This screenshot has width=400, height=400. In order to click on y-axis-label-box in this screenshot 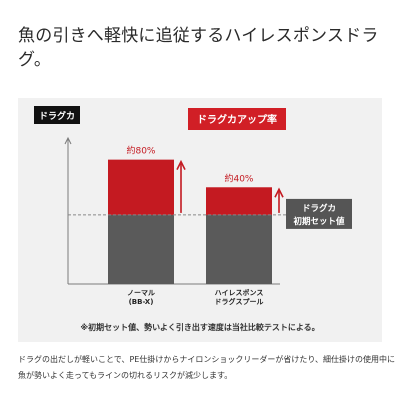, I will do `click(57, 115)`.